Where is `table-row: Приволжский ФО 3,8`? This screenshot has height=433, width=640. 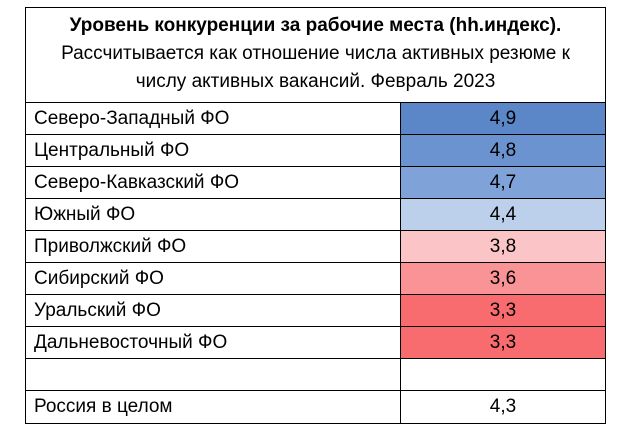
table-row: Приволжский ФО 3,8 is located at coordinates (315, 247).